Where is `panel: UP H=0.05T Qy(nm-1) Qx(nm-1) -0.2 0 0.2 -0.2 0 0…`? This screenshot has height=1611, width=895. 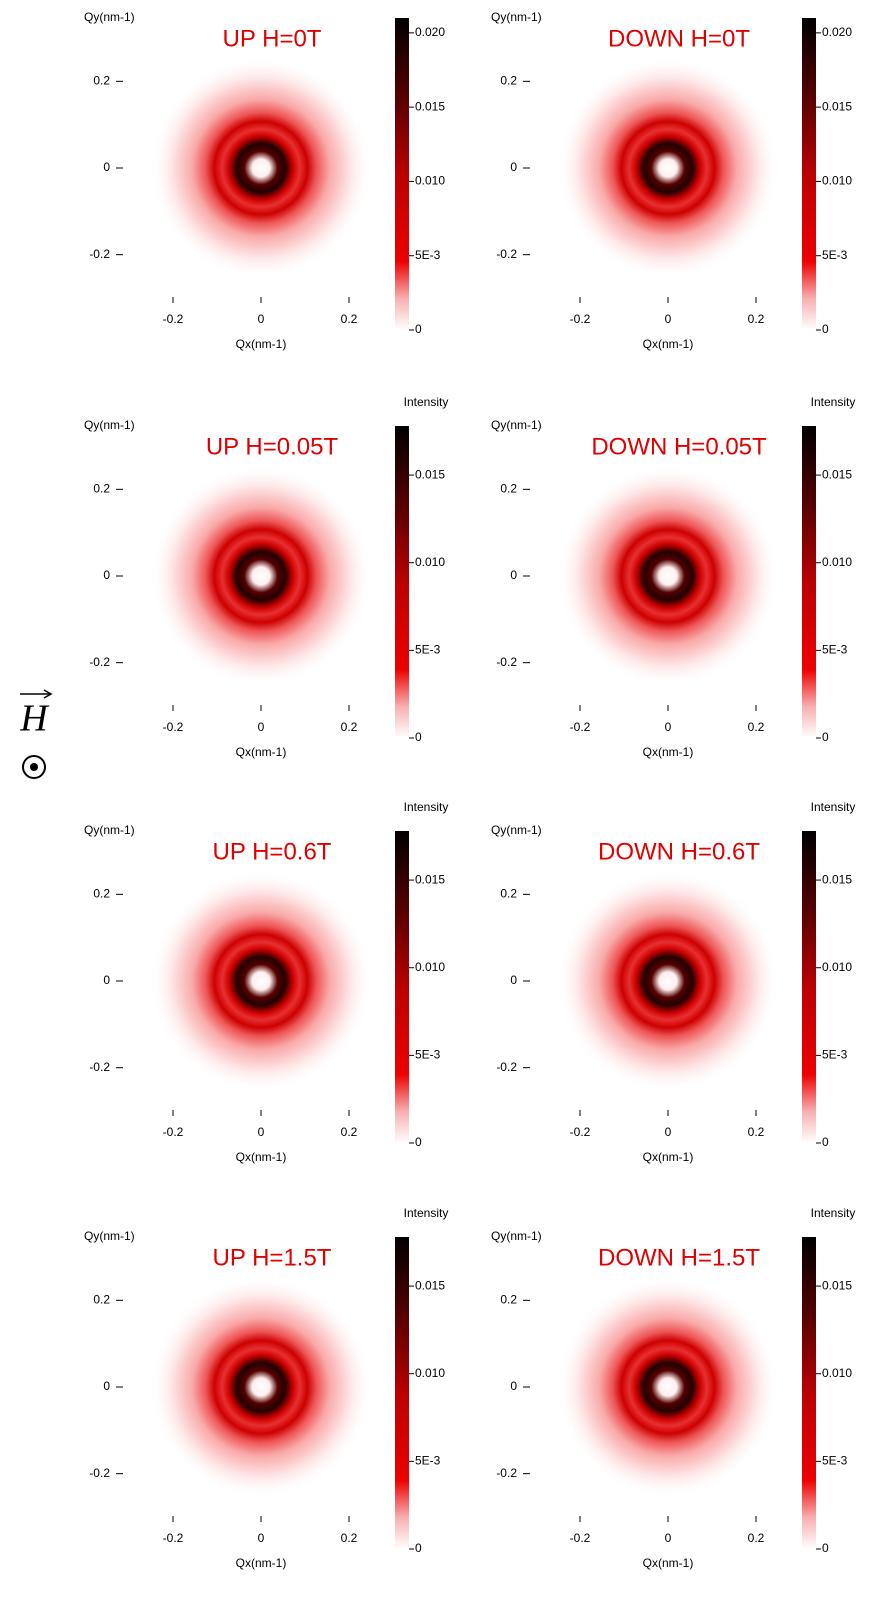
panel: UP H=0.05T Qy(nm-1) Qx(nm-1) -0.2 0 0.2 -0.2 0 0… is located at coordinates (266, 577).